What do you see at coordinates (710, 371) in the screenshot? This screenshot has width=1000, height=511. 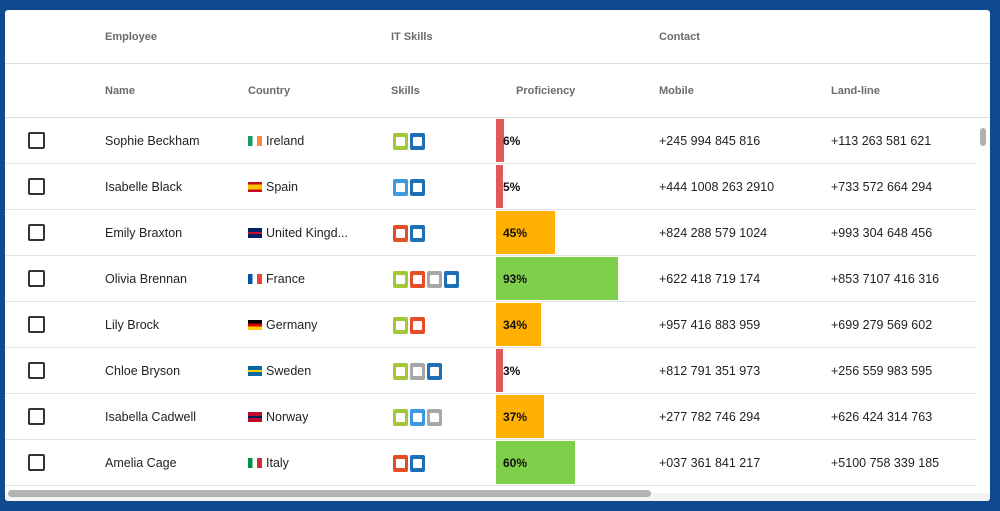 I see `cell-mobile: +812 791 351 973` at bounding box center [710, 371].